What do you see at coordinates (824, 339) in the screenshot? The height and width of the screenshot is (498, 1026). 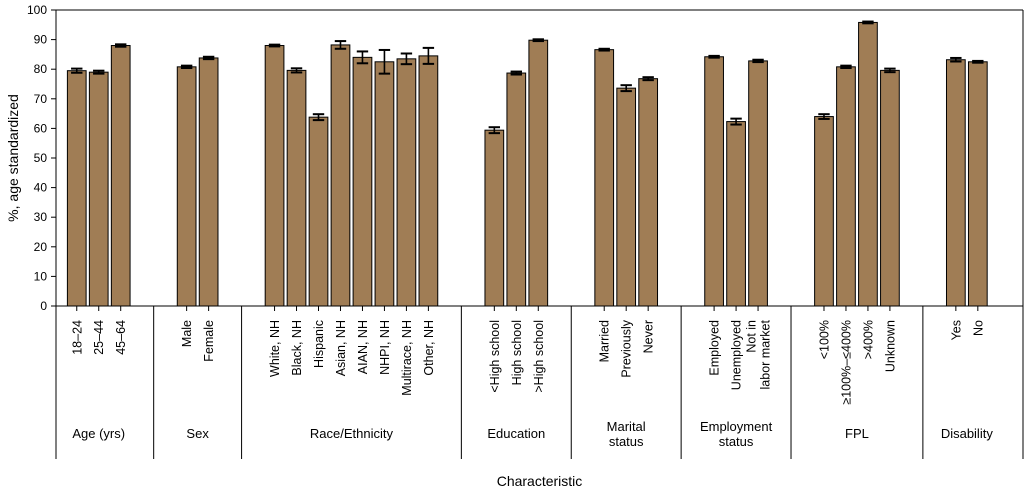 I see `category-label: <100%` at bounding box center [824, 339].